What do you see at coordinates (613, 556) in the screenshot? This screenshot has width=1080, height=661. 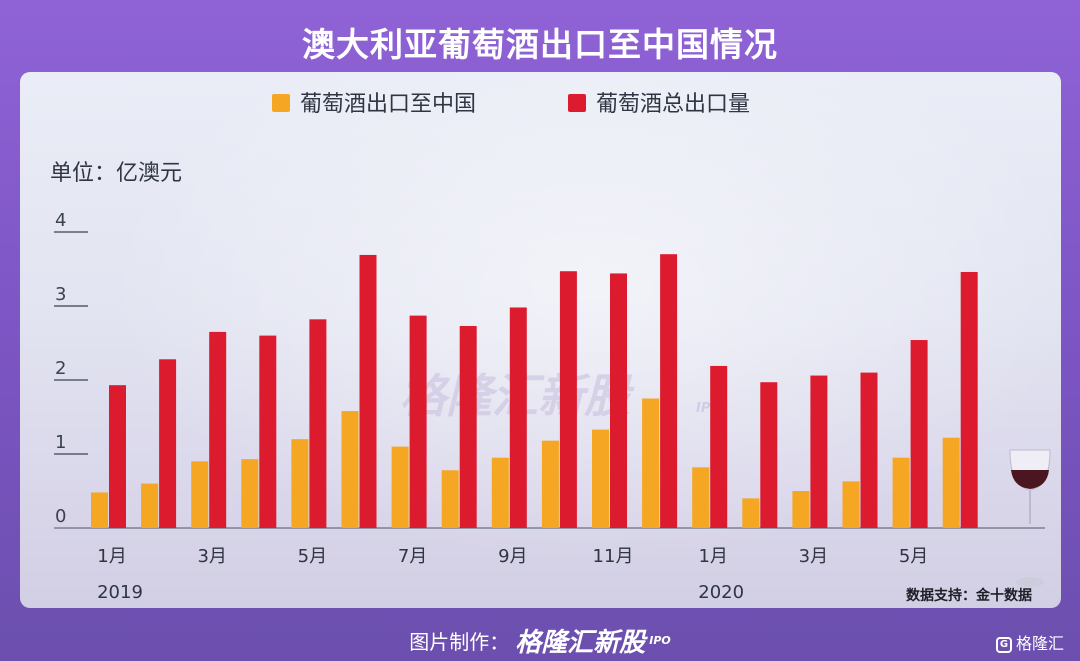 I see `x-tick-label: 11月` at bounding box center [613, 556].